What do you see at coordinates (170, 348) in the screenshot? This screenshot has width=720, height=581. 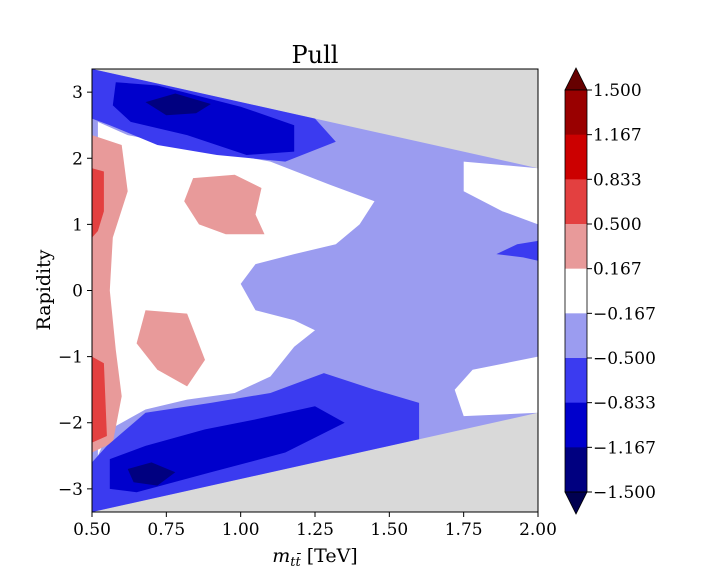 I see `pull-band-plus-0.33-mid-lower` at bounding box center [170, 348].